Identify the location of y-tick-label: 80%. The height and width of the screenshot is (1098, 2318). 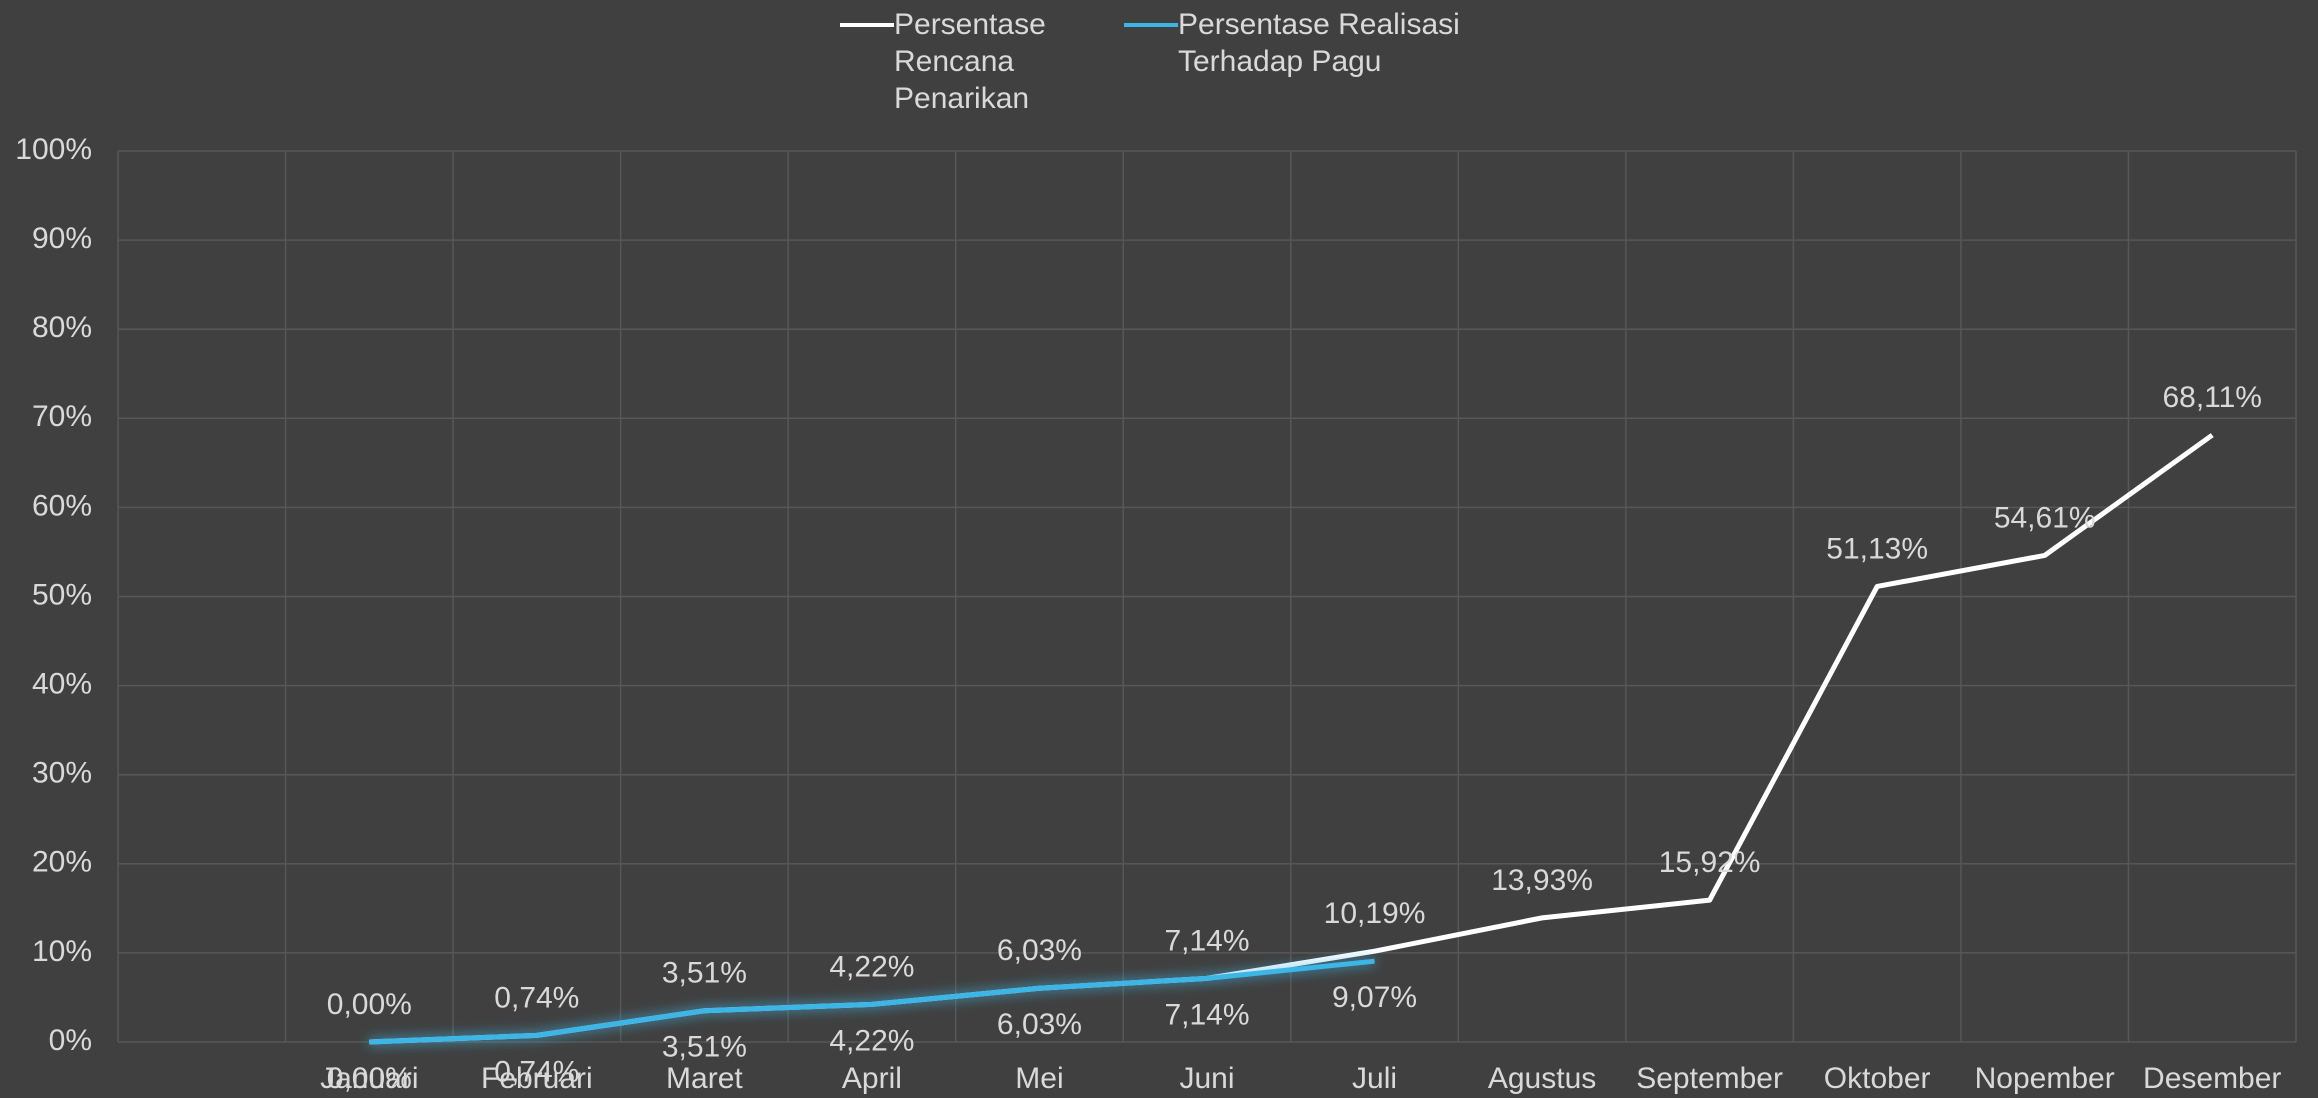
(62, 327).